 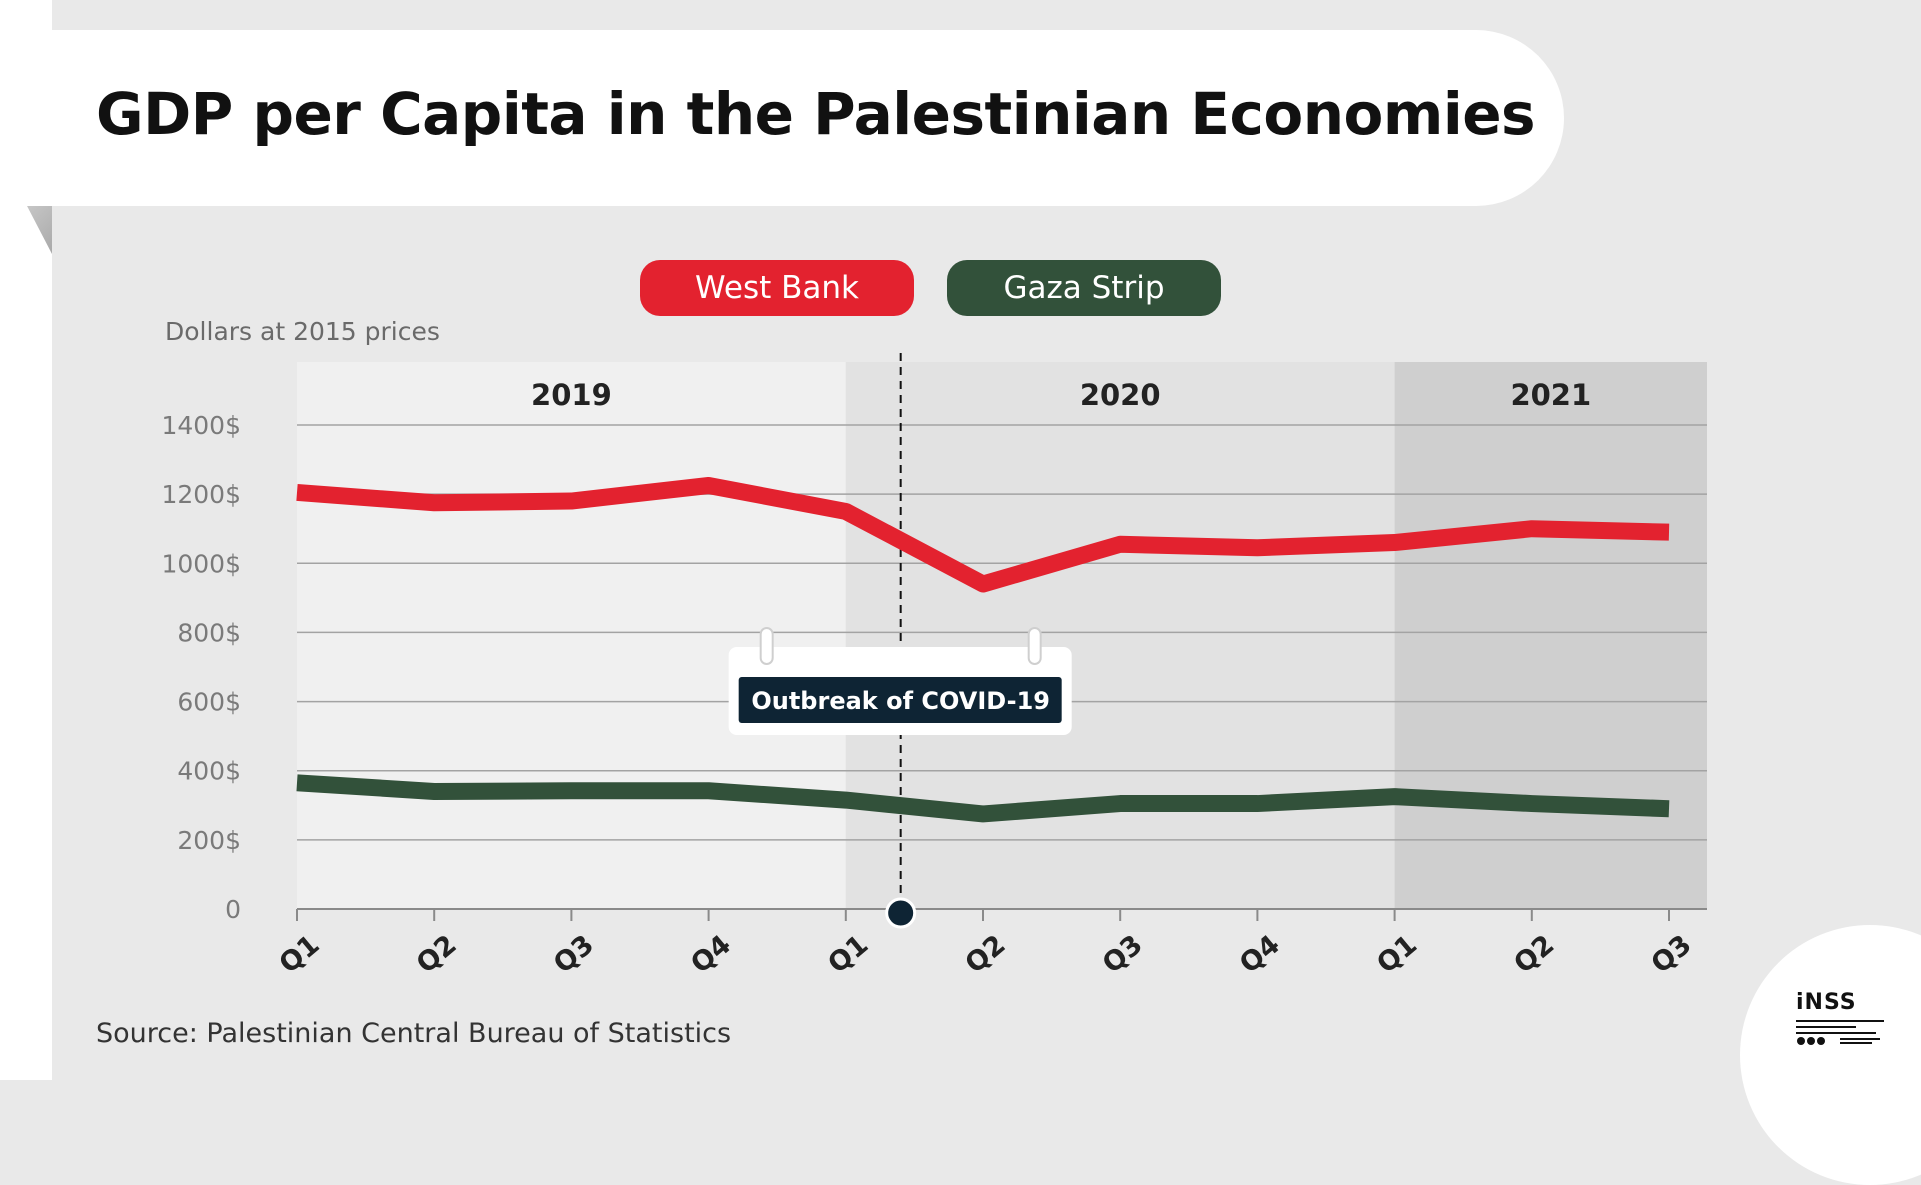 What do you see at coordinates (767, 646) in the screenshot?
I see `annotation-ring-left` at bounding box center [767, 646].